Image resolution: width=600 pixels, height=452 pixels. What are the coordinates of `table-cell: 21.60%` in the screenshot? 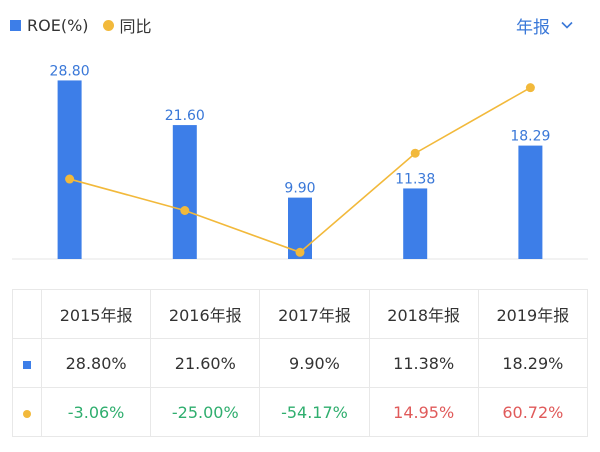 It's located at (205, 363).